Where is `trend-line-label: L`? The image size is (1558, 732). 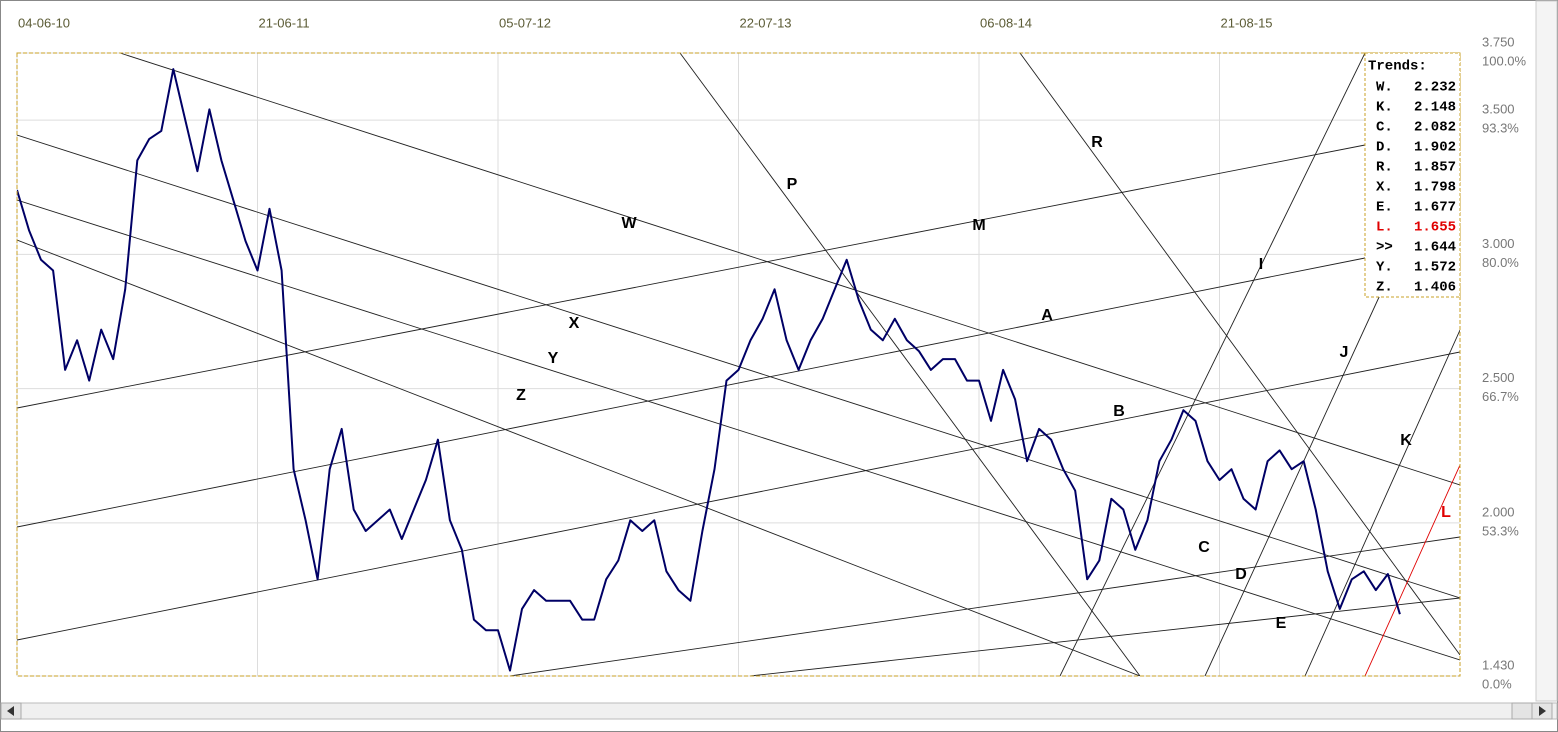 trend-line-label: L is located at coordinates (1446, 512).